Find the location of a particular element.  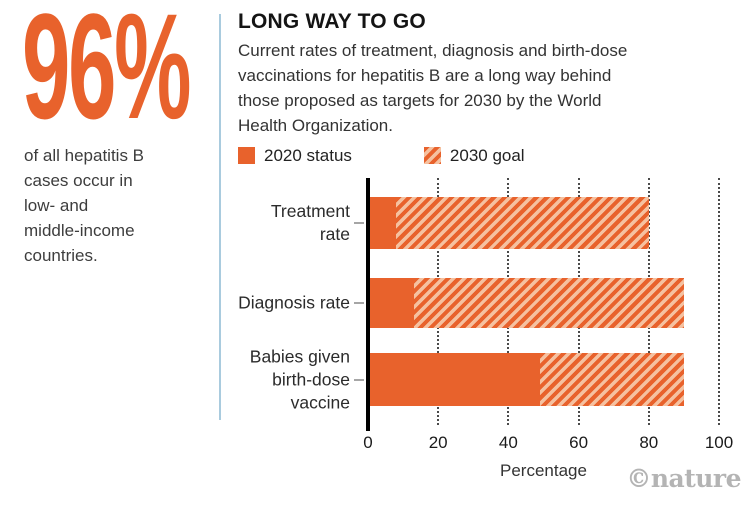

chart-legend: 2020 status 2030 goal is located at coordinates (492, 155).